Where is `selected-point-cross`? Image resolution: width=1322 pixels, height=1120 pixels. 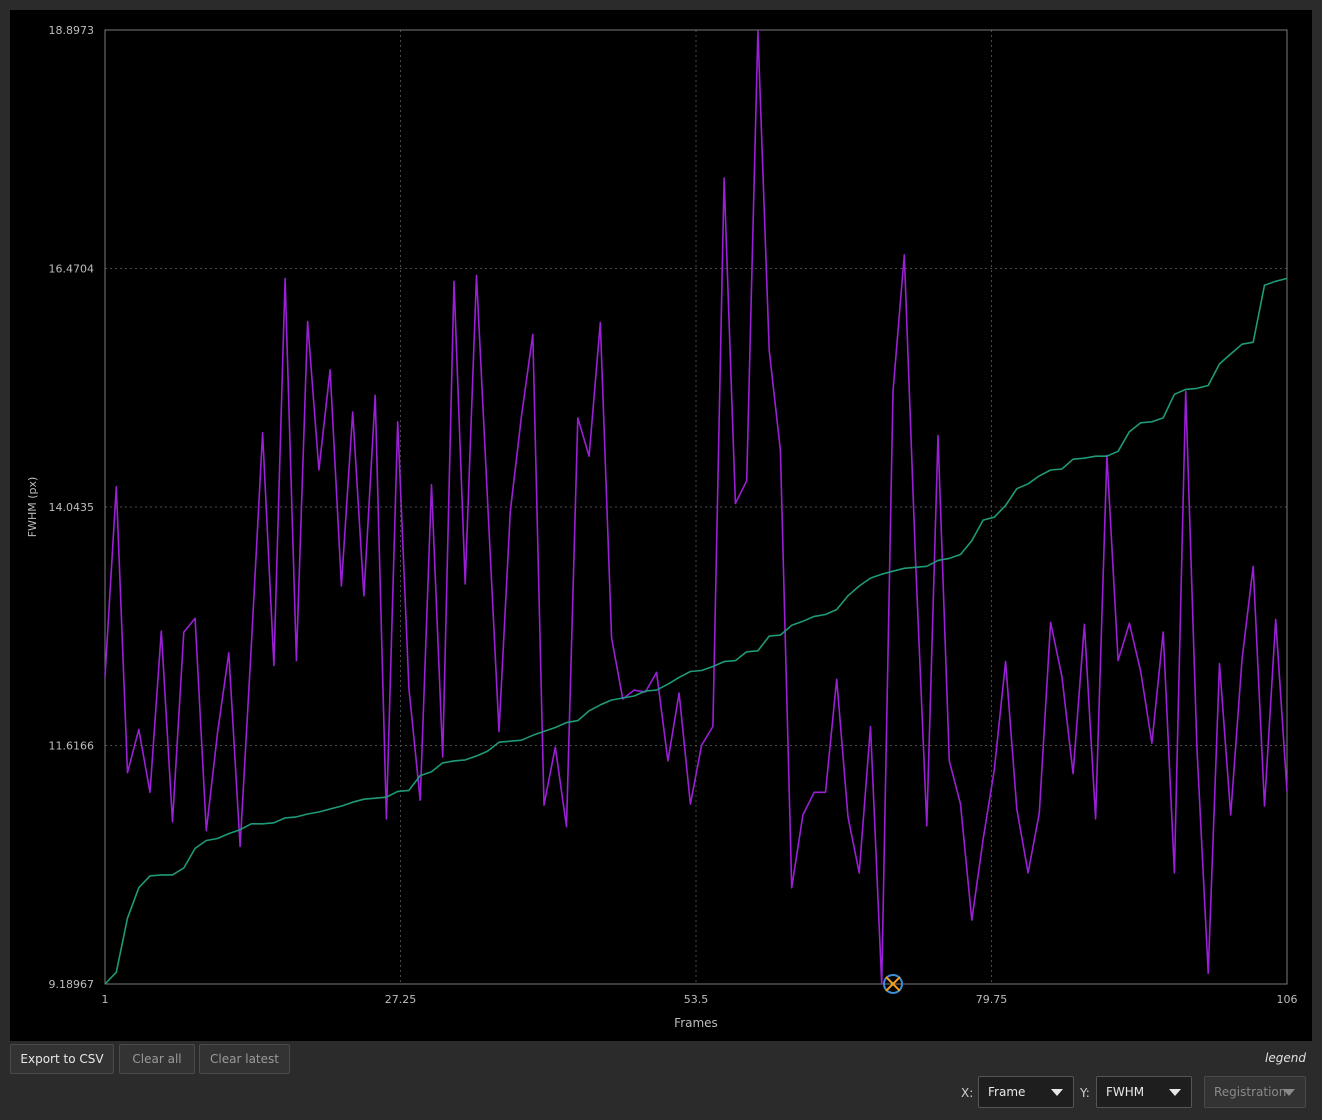
selected-point-cross is located at coordinates (893, 984).